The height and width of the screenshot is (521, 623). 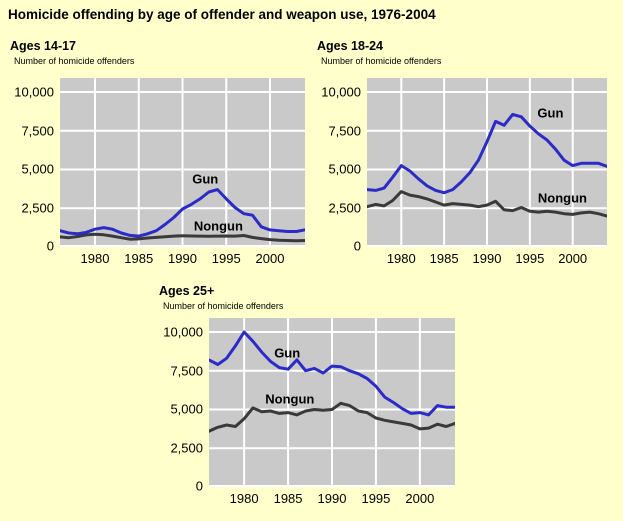 I want to click on chart-title: Ages 14-17, so click(x=43, y=46).